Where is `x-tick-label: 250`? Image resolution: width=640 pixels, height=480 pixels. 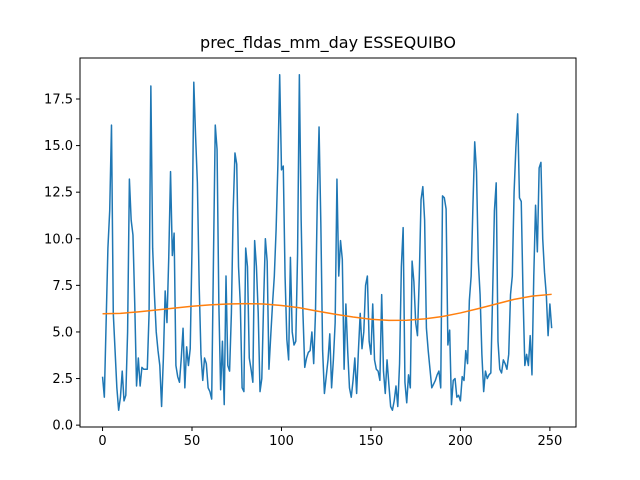 x-tick-label: 250 is located at coordinates (549, 441).